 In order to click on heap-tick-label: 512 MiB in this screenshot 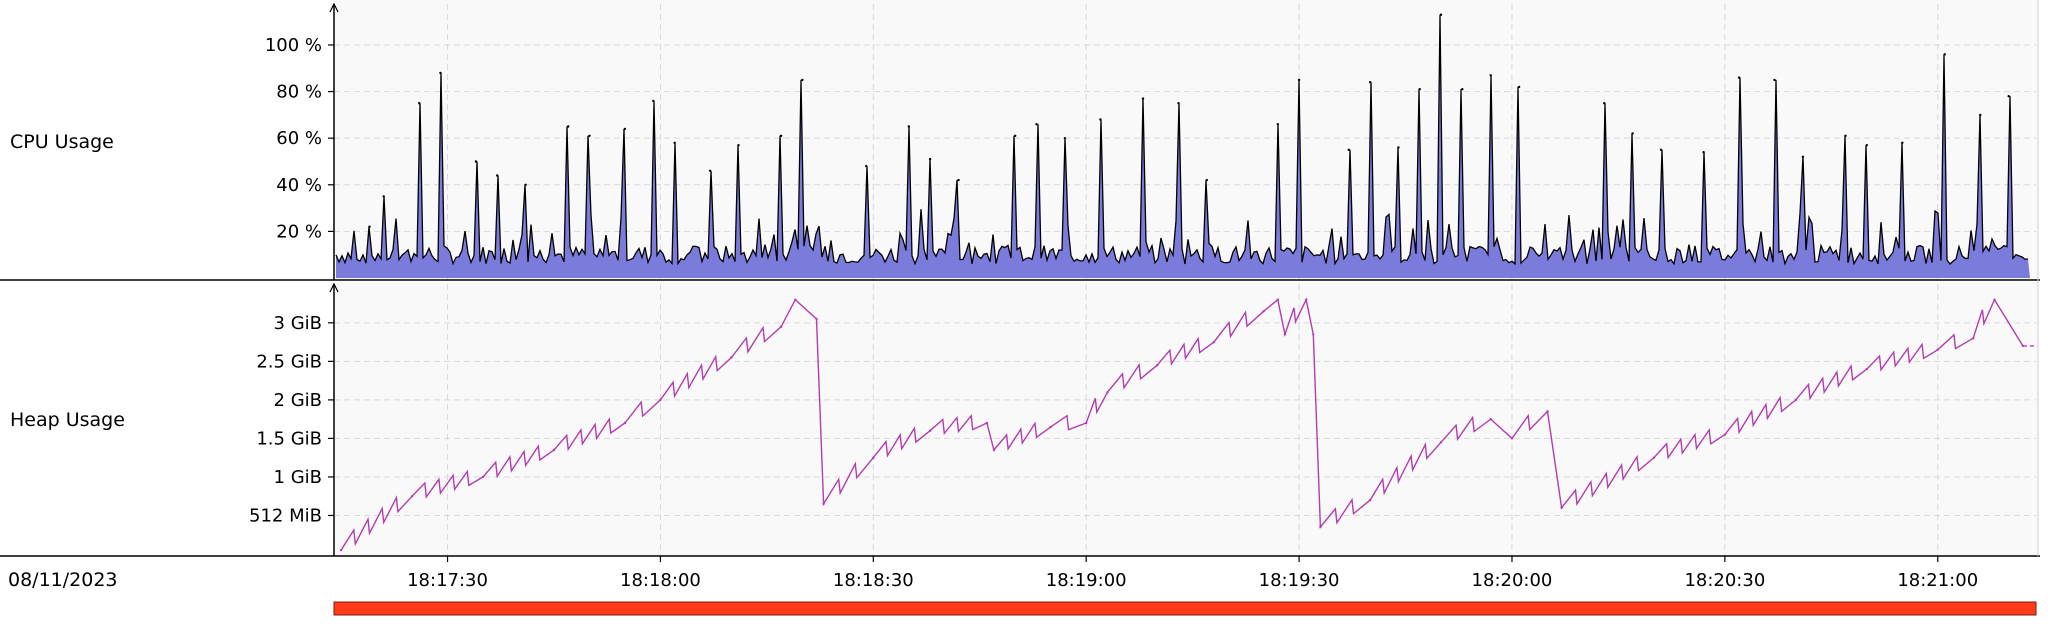, I will do `click(285, 515)`.